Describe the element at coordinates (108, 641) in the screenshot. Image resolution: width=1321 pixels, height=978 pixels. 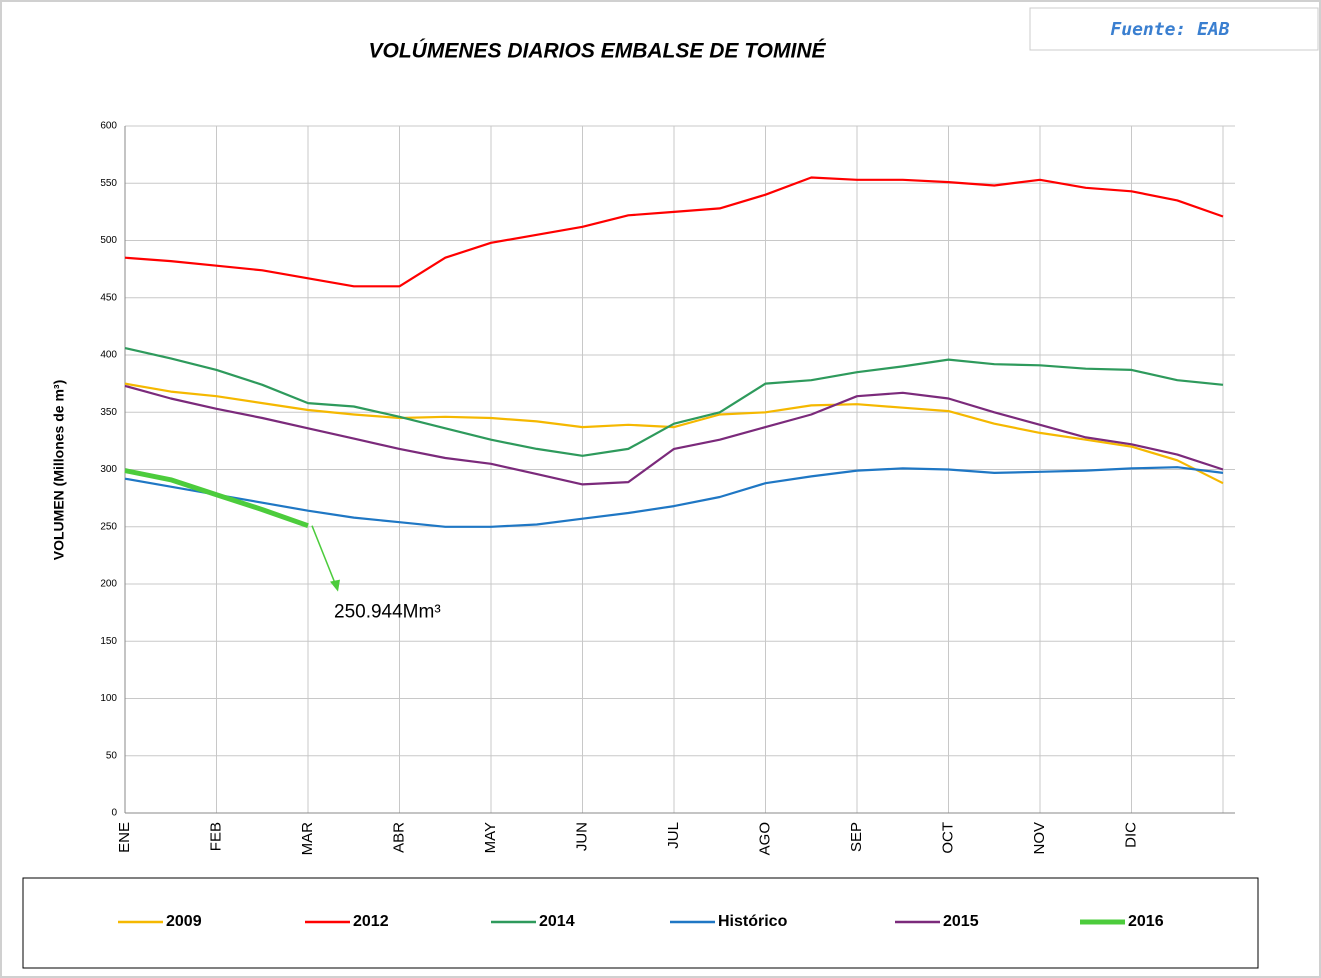
I see `y-tick-label: 150` at that location.